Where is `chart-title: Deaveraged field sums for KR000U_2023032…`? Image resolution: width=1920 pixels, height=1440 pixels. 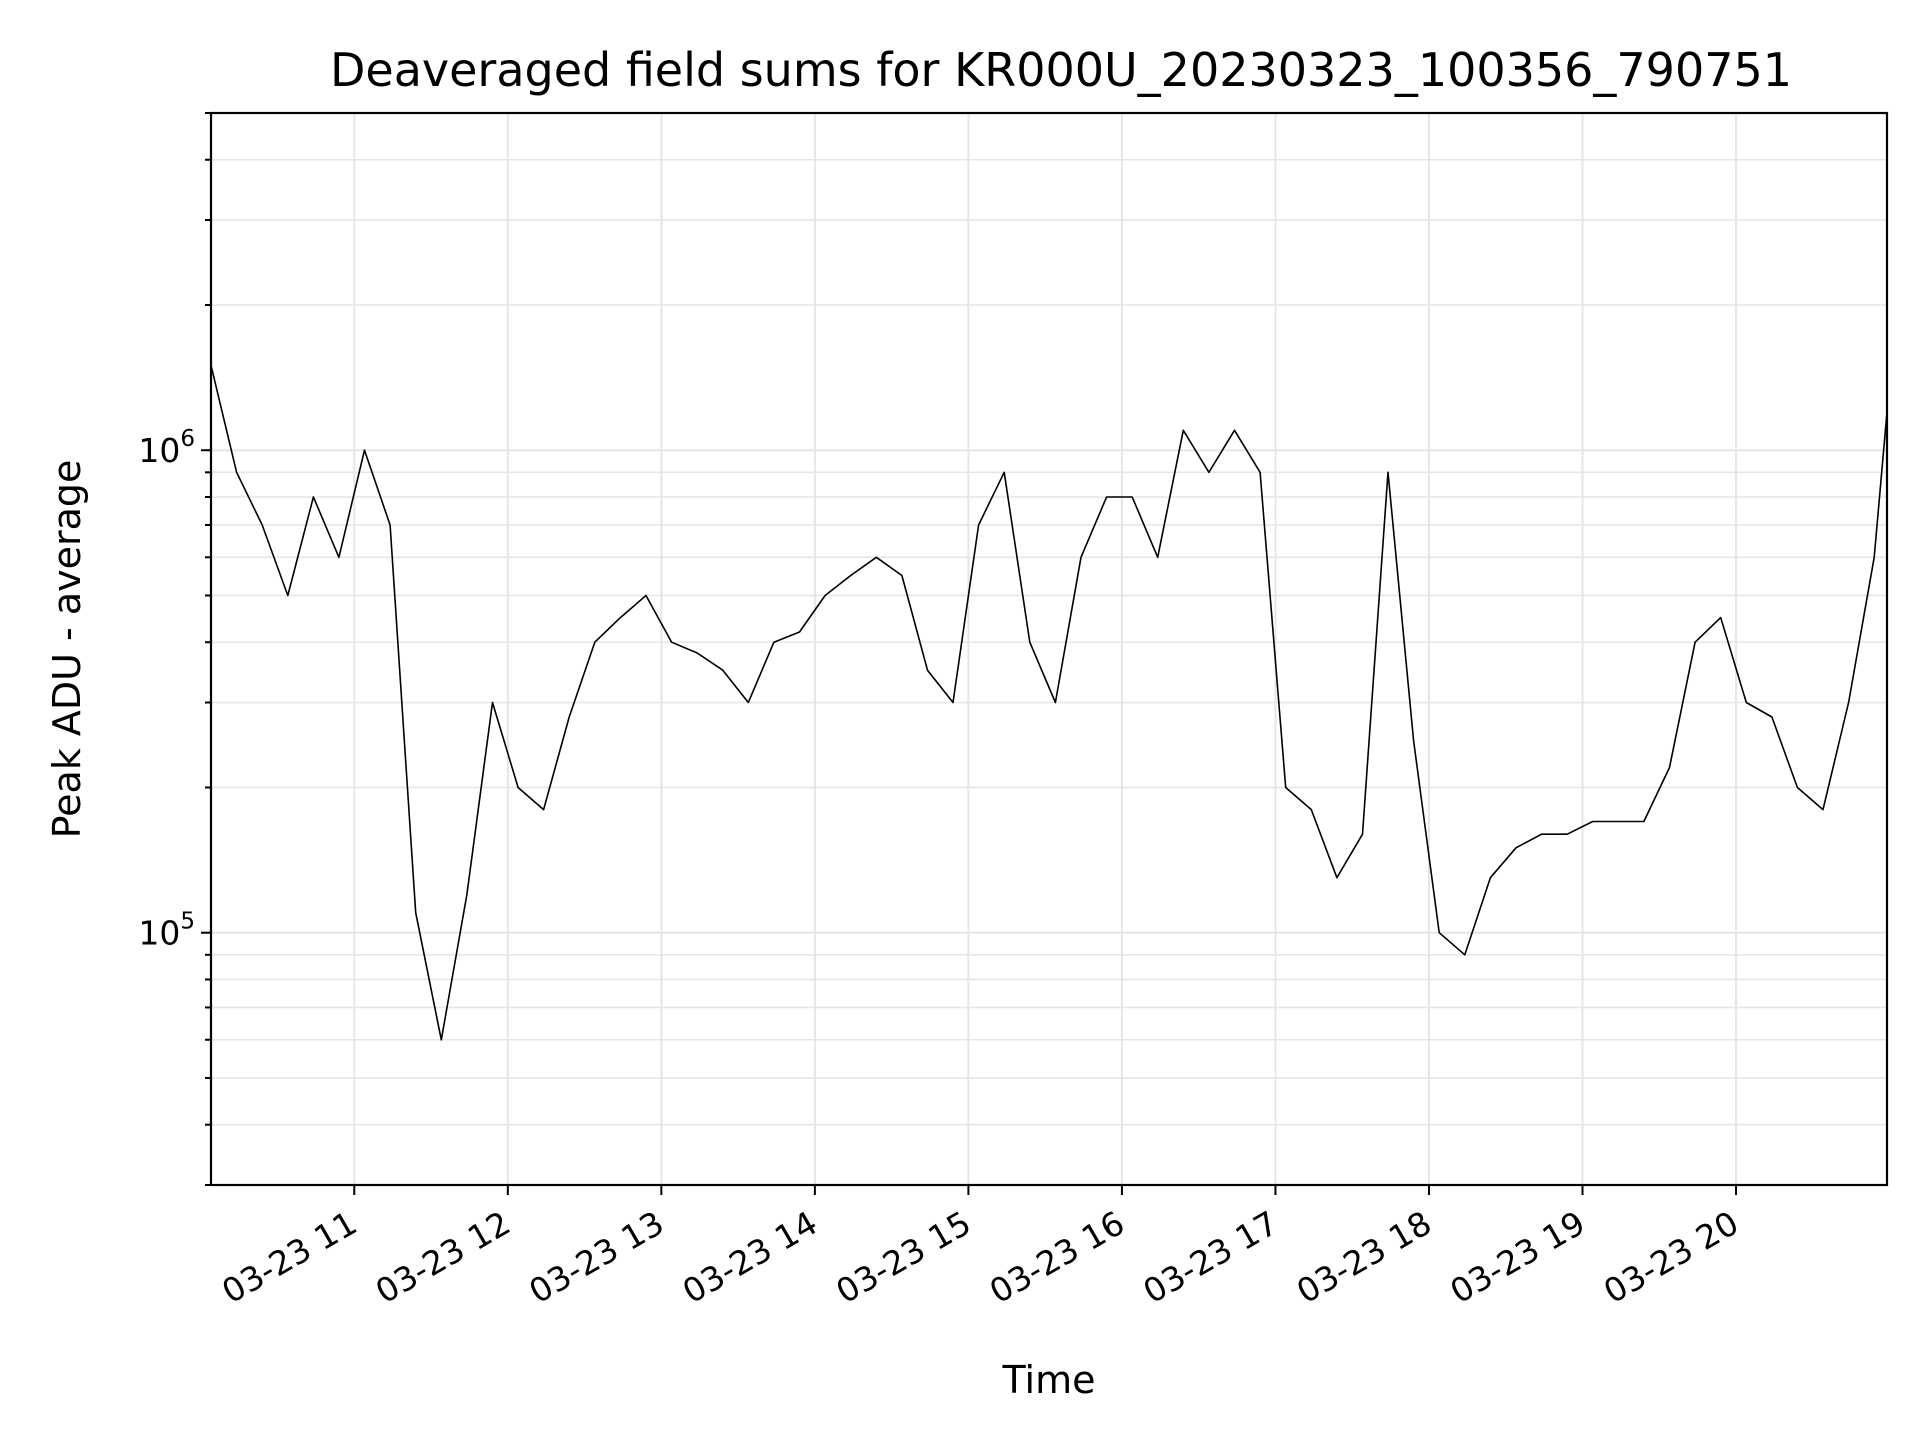
chart-title: Deaveraged field sums for KR000U_2023032… is located at coordinates (1061, 70).